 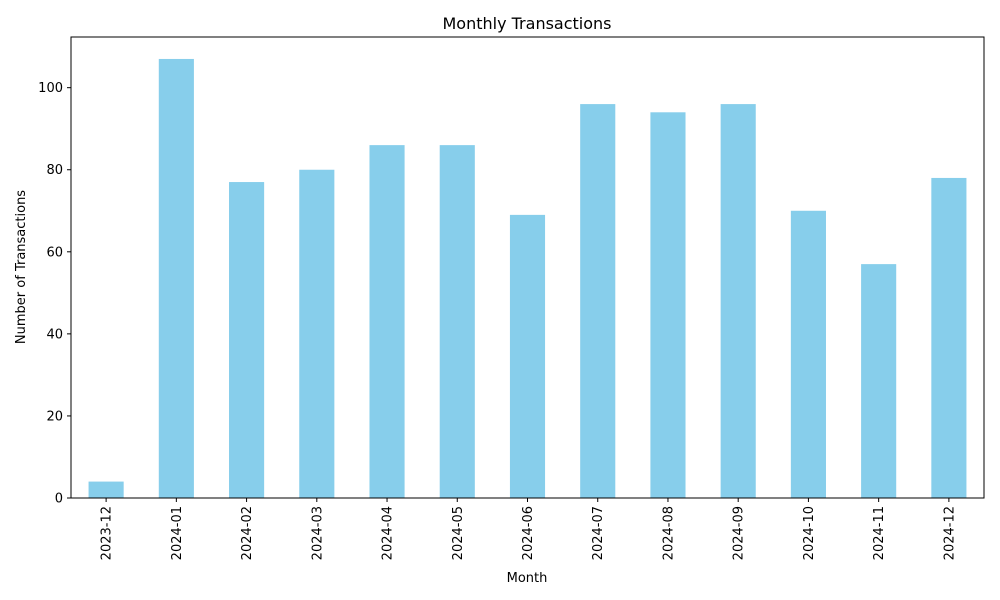 What do you see at coordinates (598, 533) in the screenshot?
I see `x-tick-label: 2024-07` at bounding box center [598, 533].